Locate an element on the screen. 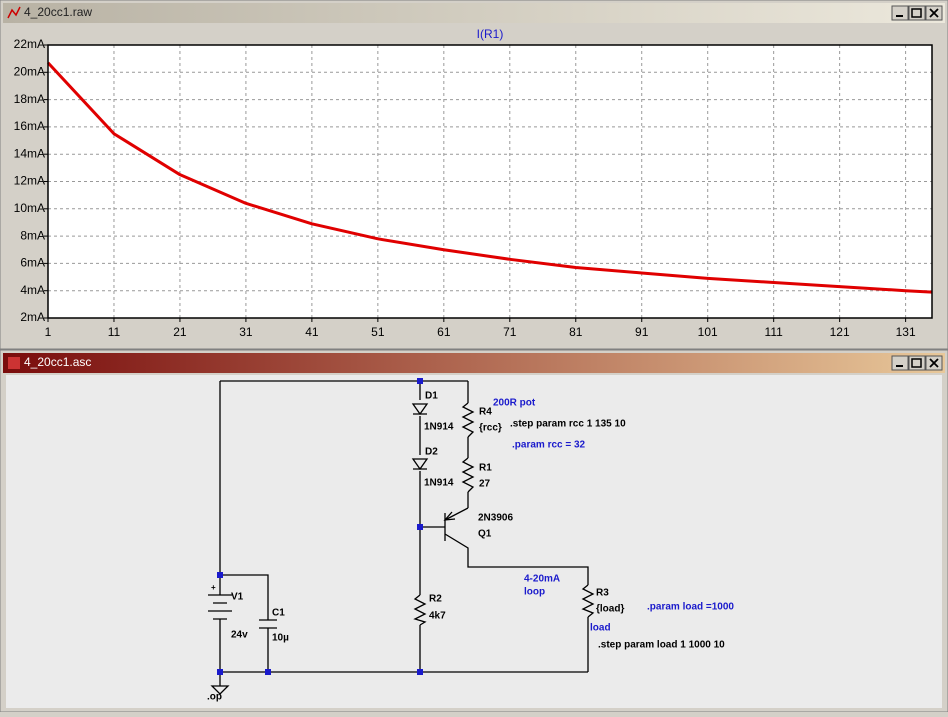  y-tick-label: 14mA is located at coordinates (29, 153).